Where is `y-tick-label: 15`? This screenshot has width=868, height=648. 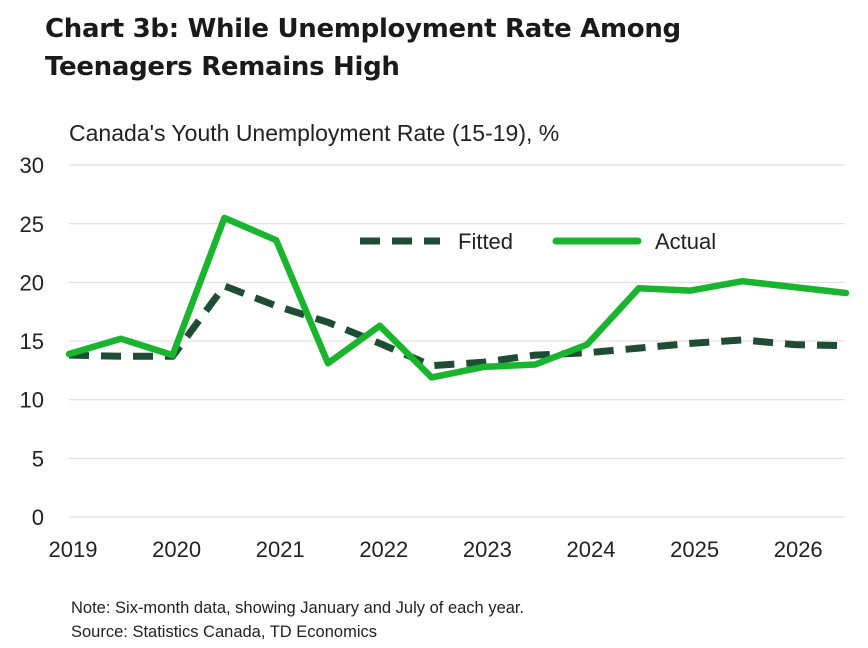
y-tick-label: 15 is located at coordinates (32, 341).